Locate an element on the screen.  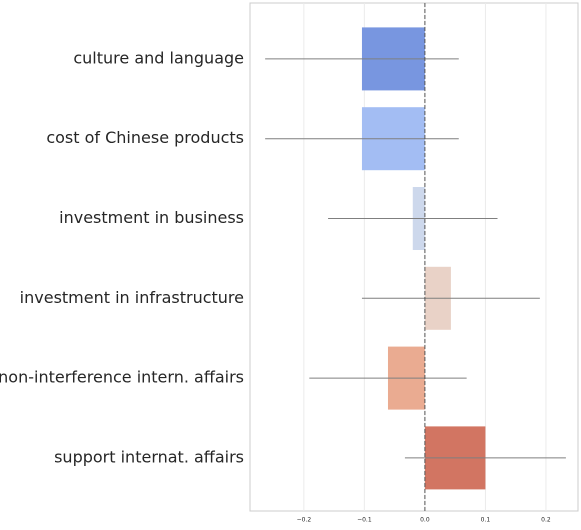
x-tick-label: 0.1 is located at coordinates (486, 520).